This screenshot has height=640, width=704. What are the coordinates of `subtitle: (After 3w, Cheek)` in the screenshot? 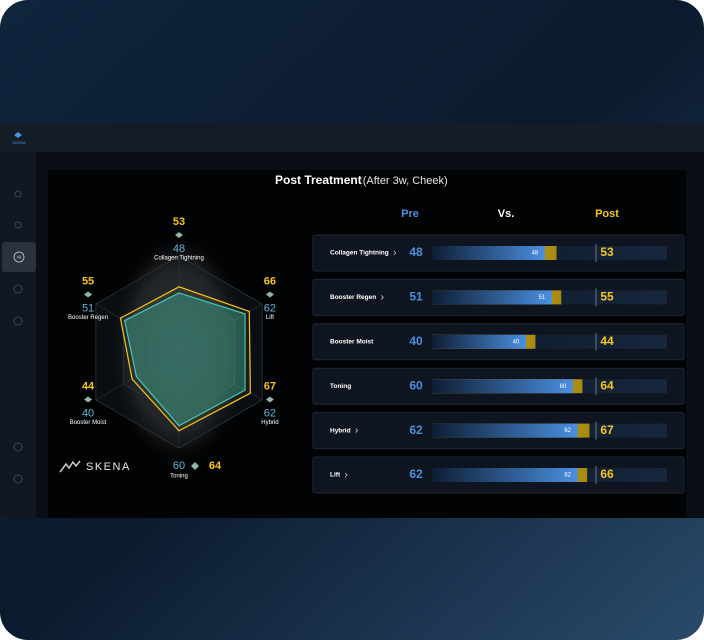 It's located at (405, 181).